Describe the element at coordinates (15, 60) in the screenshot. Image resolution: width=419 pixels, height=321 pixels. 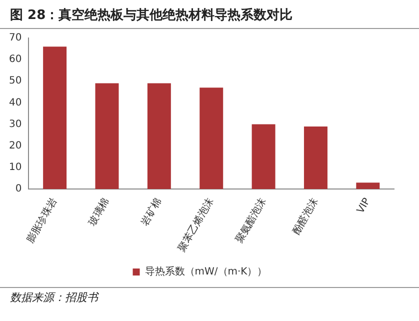
I see `y-tick-label: 60` at that location.